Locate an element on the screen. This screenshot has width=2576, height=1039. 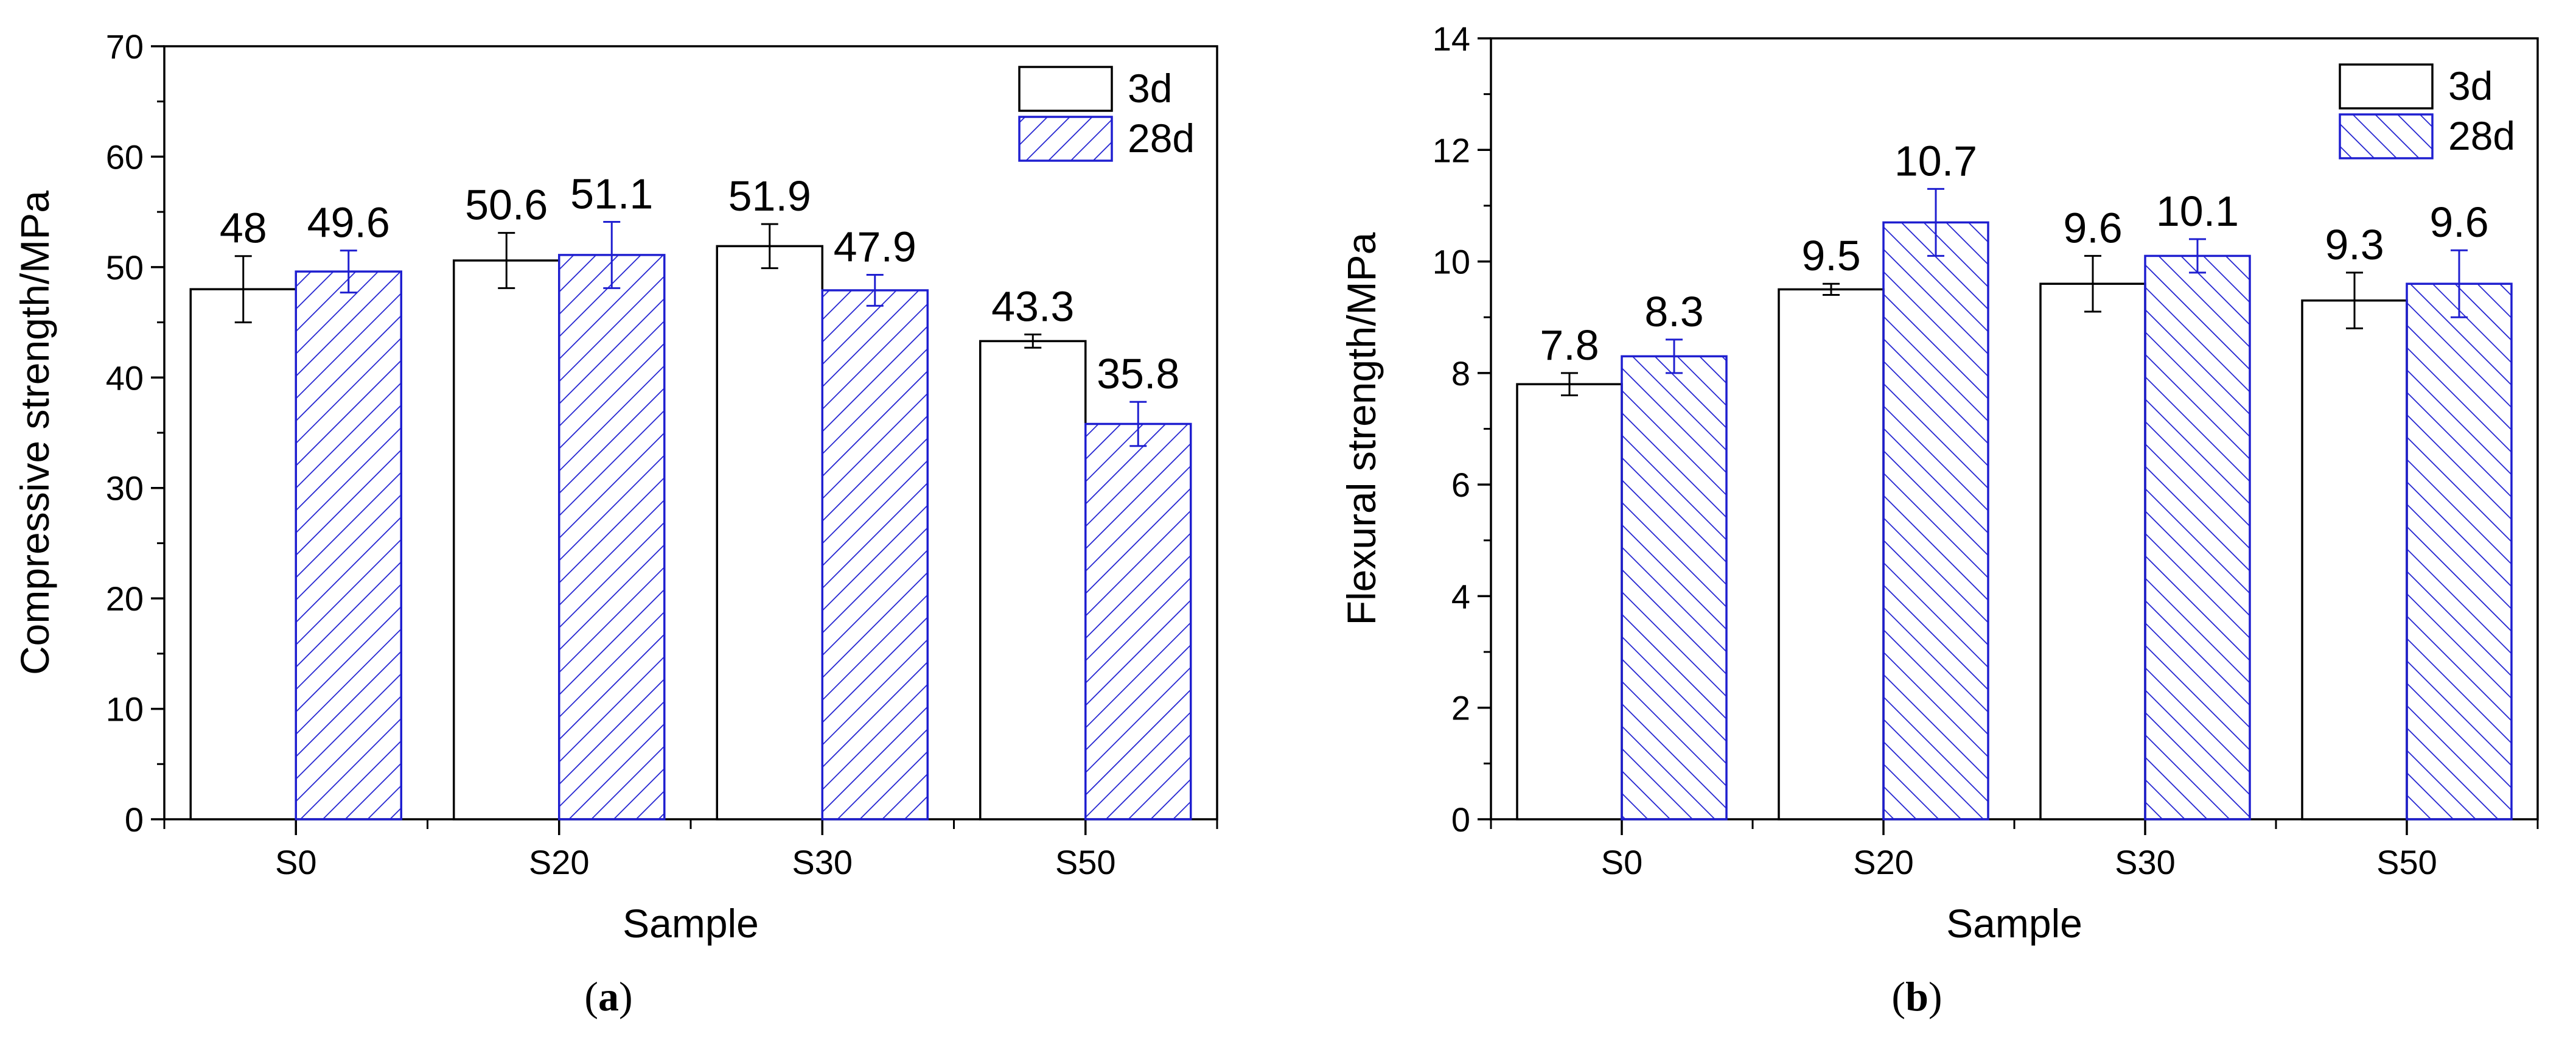
y-tick-label: 70 is located at coordinates (125, 47).